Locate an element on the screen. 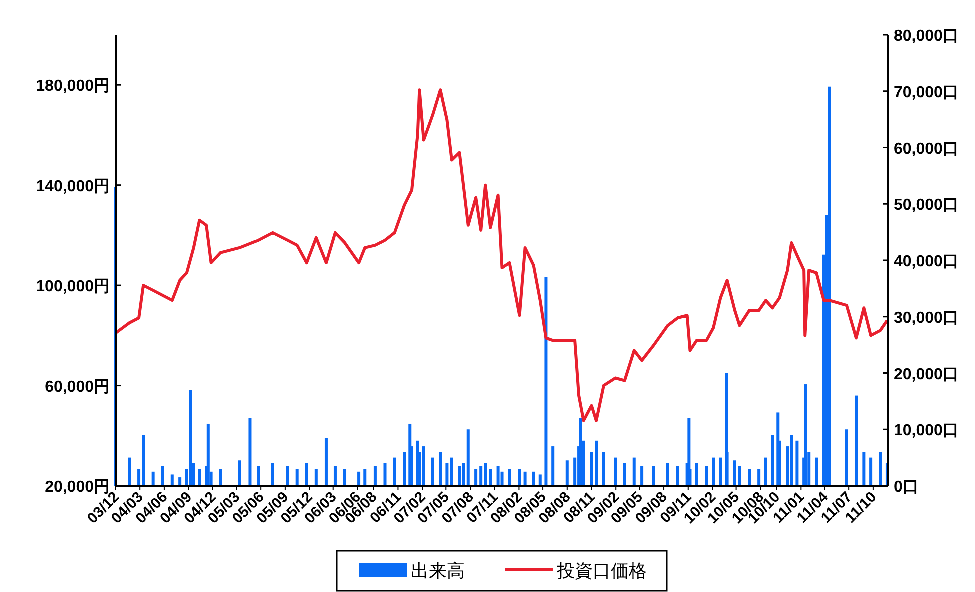 The image size is (975, 592). y2-tick-label: 20,000口 is located at coordinates (926, 375).